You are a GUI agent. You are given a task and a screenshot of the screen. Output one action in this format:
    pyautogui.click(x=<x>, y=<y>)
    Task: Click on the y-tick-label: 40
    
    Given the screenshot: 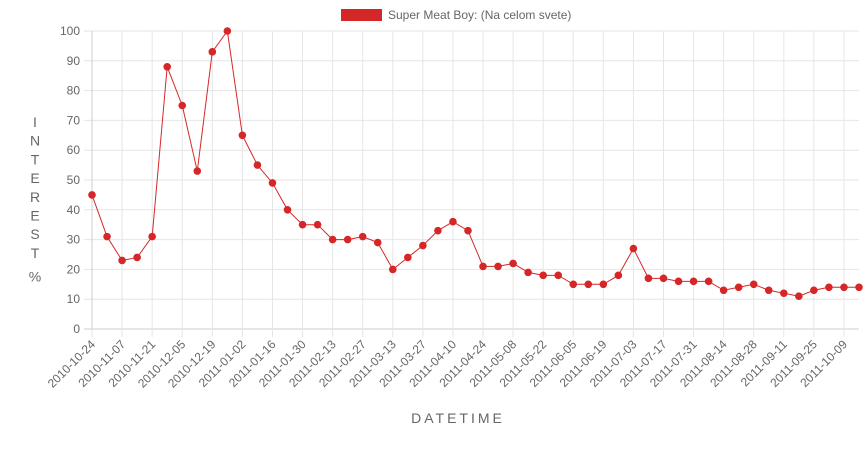 What is the action you would take?
    pyautogui.click(x=74, y=210)
    